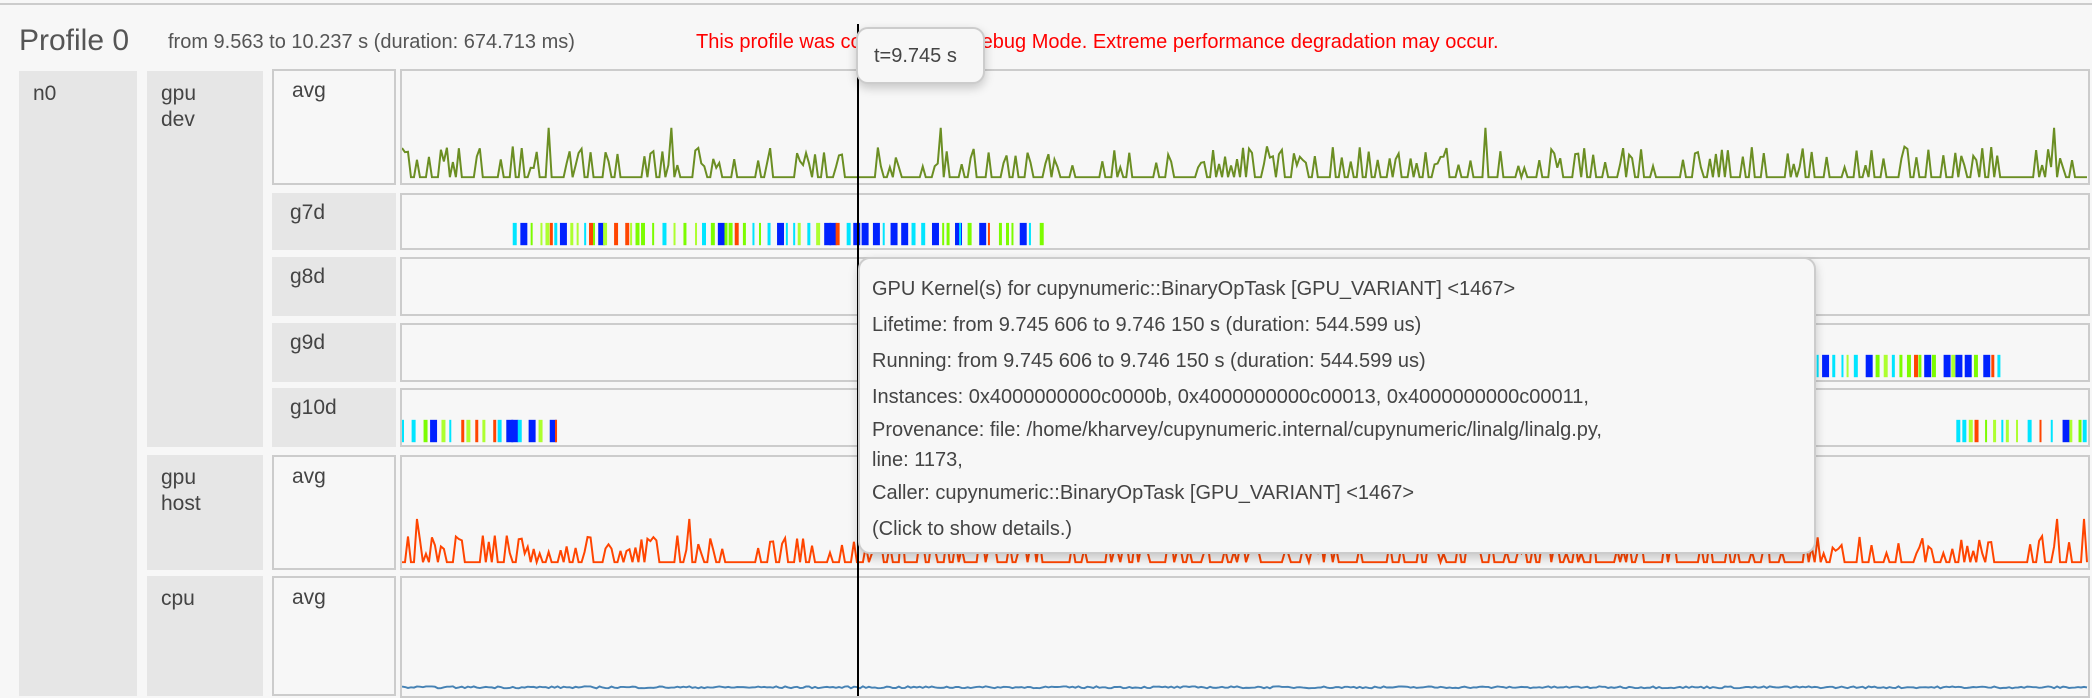 This screenshot has height=698, width=2092. What do you see at coordinates (205, 512) in the screenshot?
I see `group-gpu-host: gpu host` at bounding box center [205, 512].